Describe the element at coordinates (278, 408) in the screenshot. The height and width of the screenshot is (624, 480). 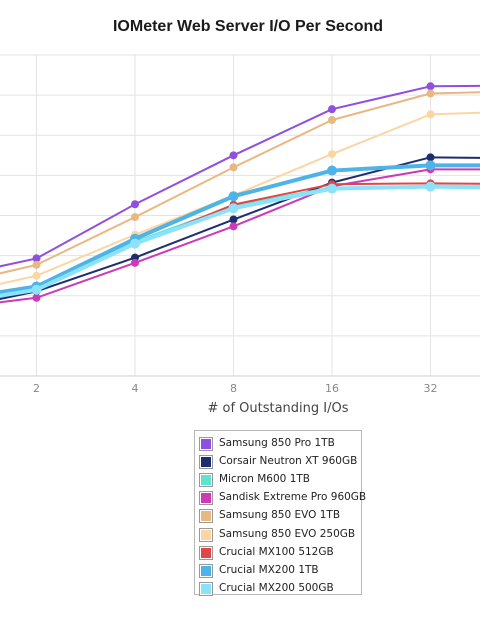
I see `x-axis-label: # of Outstanding I/Os` at that location.